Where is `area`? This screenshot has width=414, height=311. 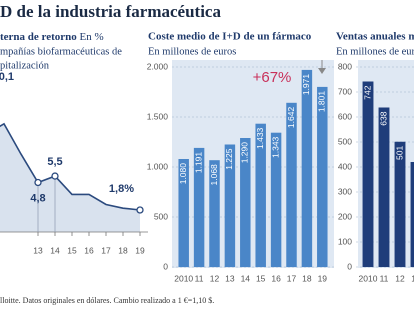
area is located at coordinates (70, 177).